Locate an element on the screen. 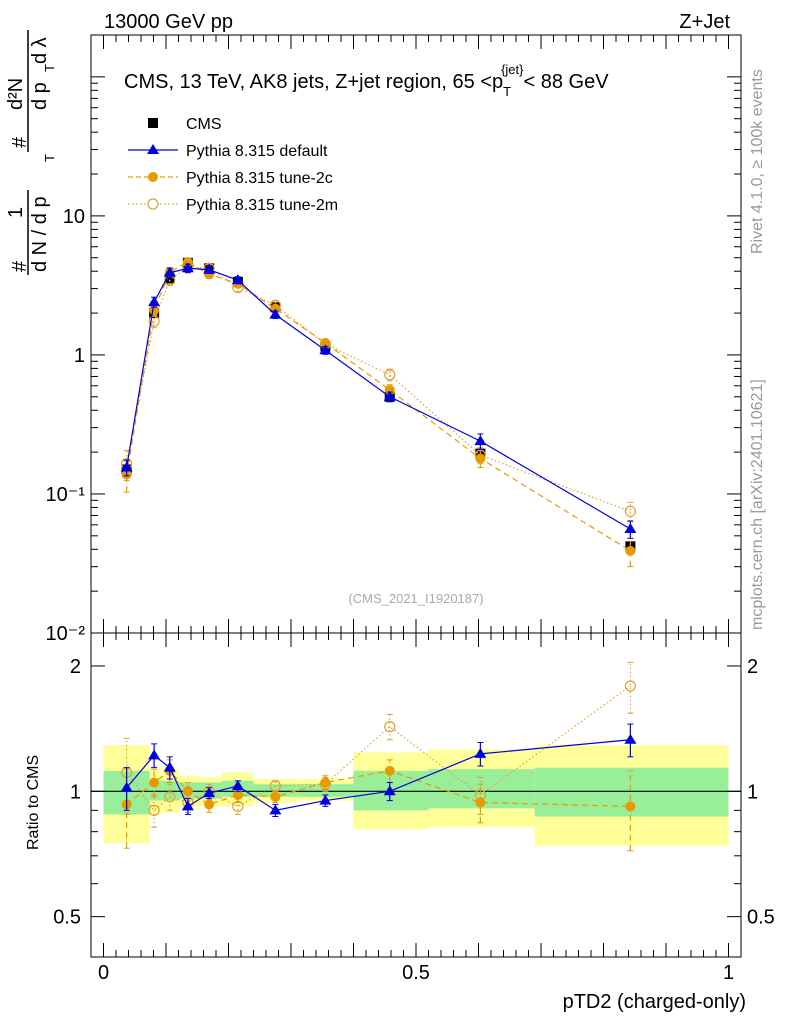 The height and width of the screenshot is (1024, 786). ylabel-d2n: d²N is located at coordinates (16, 94).